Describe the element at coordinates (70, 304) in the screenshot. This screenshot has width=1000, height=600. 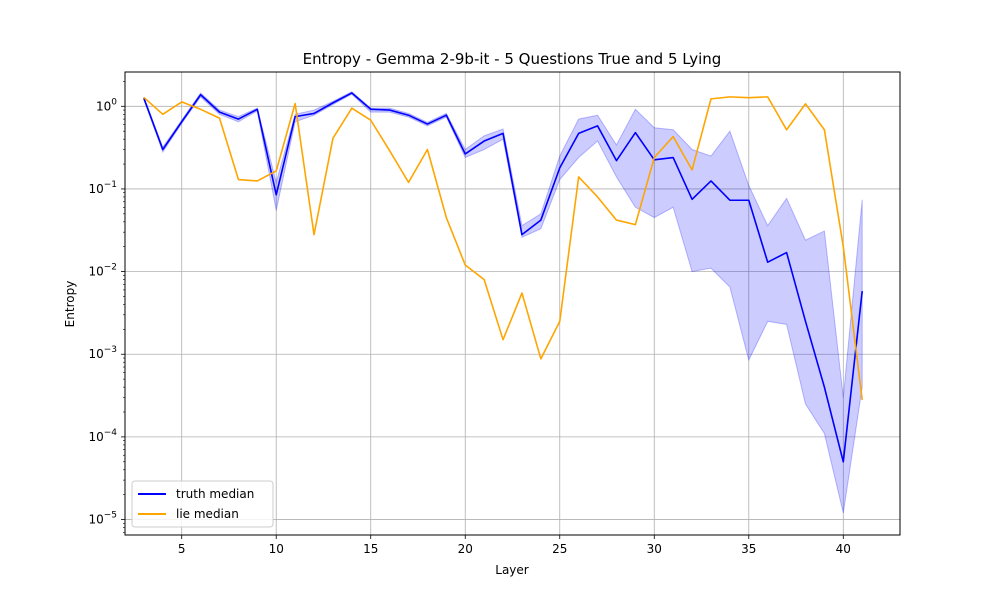
I see `y-axis-title: Entropy` at that location.